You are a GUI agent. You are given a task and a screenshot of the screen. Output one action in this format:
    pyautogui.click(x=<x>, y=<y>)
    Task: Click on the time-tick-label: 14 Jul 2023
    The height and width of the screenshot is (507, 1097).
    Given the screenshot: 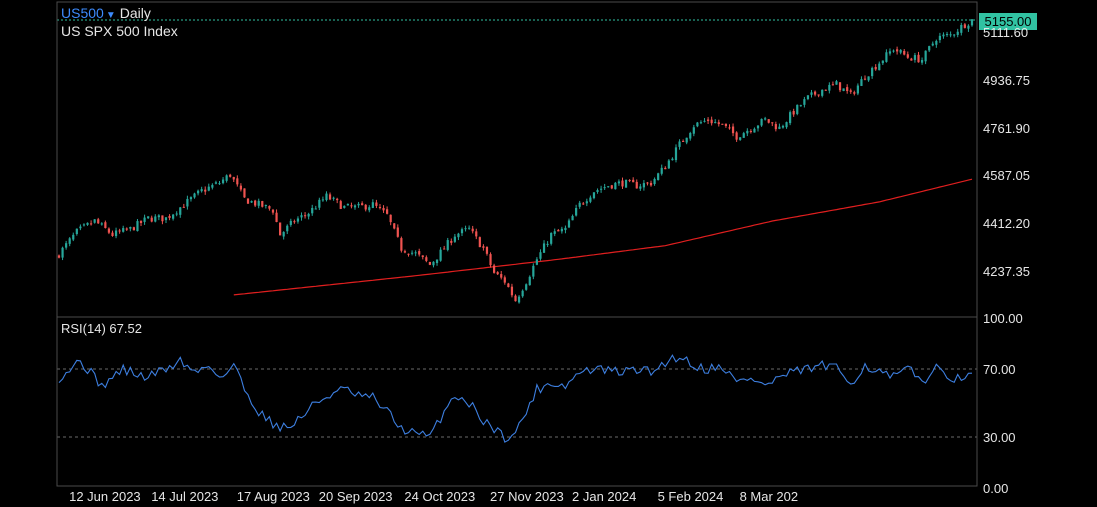 What is the action you would take?
    pyautogui.click(x=185, y=496)
    